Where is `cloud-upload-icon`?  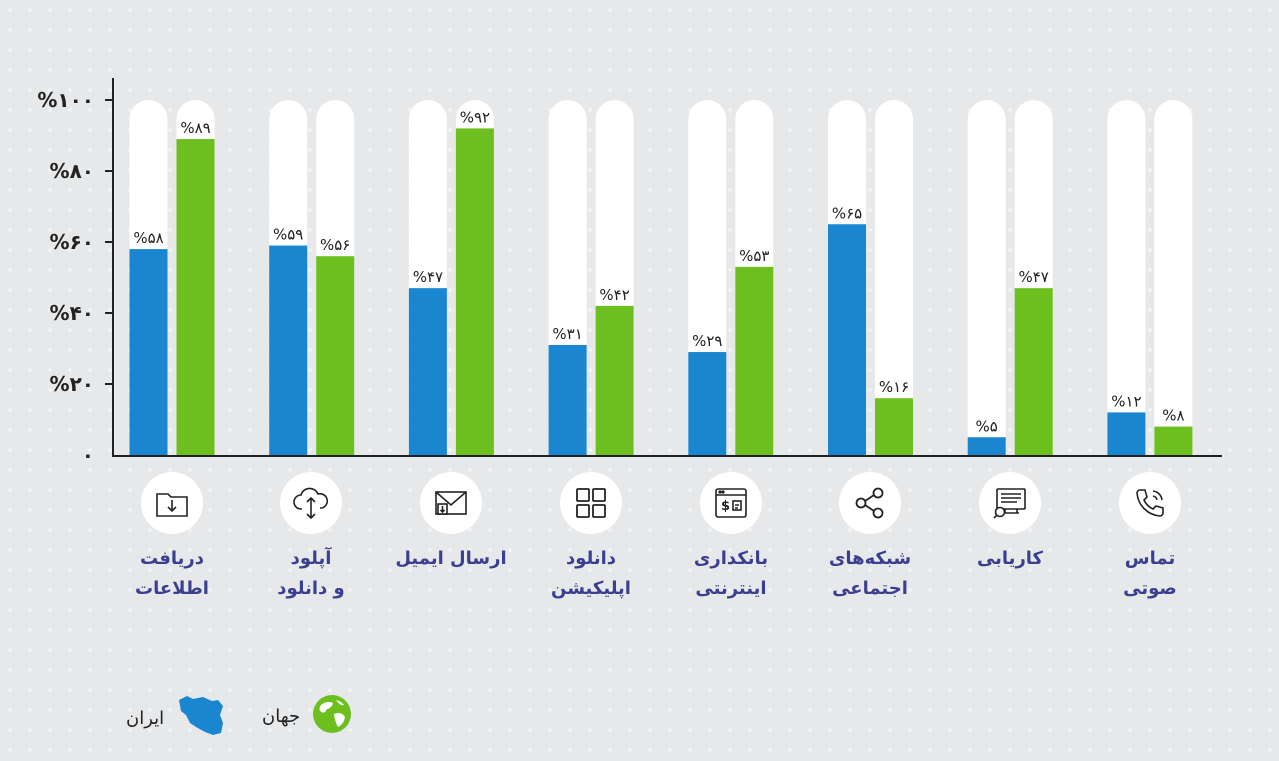 cloud-upload-icon is located at coordinates (311, 503).